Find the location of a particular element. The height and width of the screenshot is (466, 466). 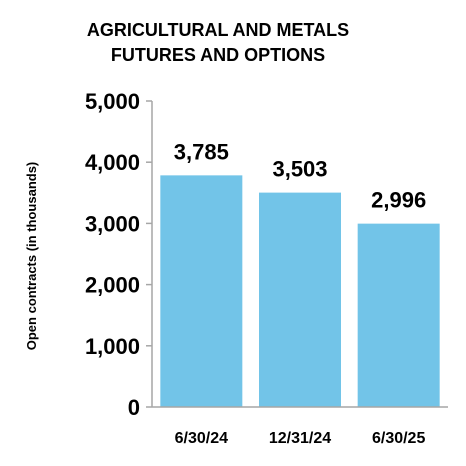

x-tick-label: 12/31/24 is located at coordinates (300, 438).